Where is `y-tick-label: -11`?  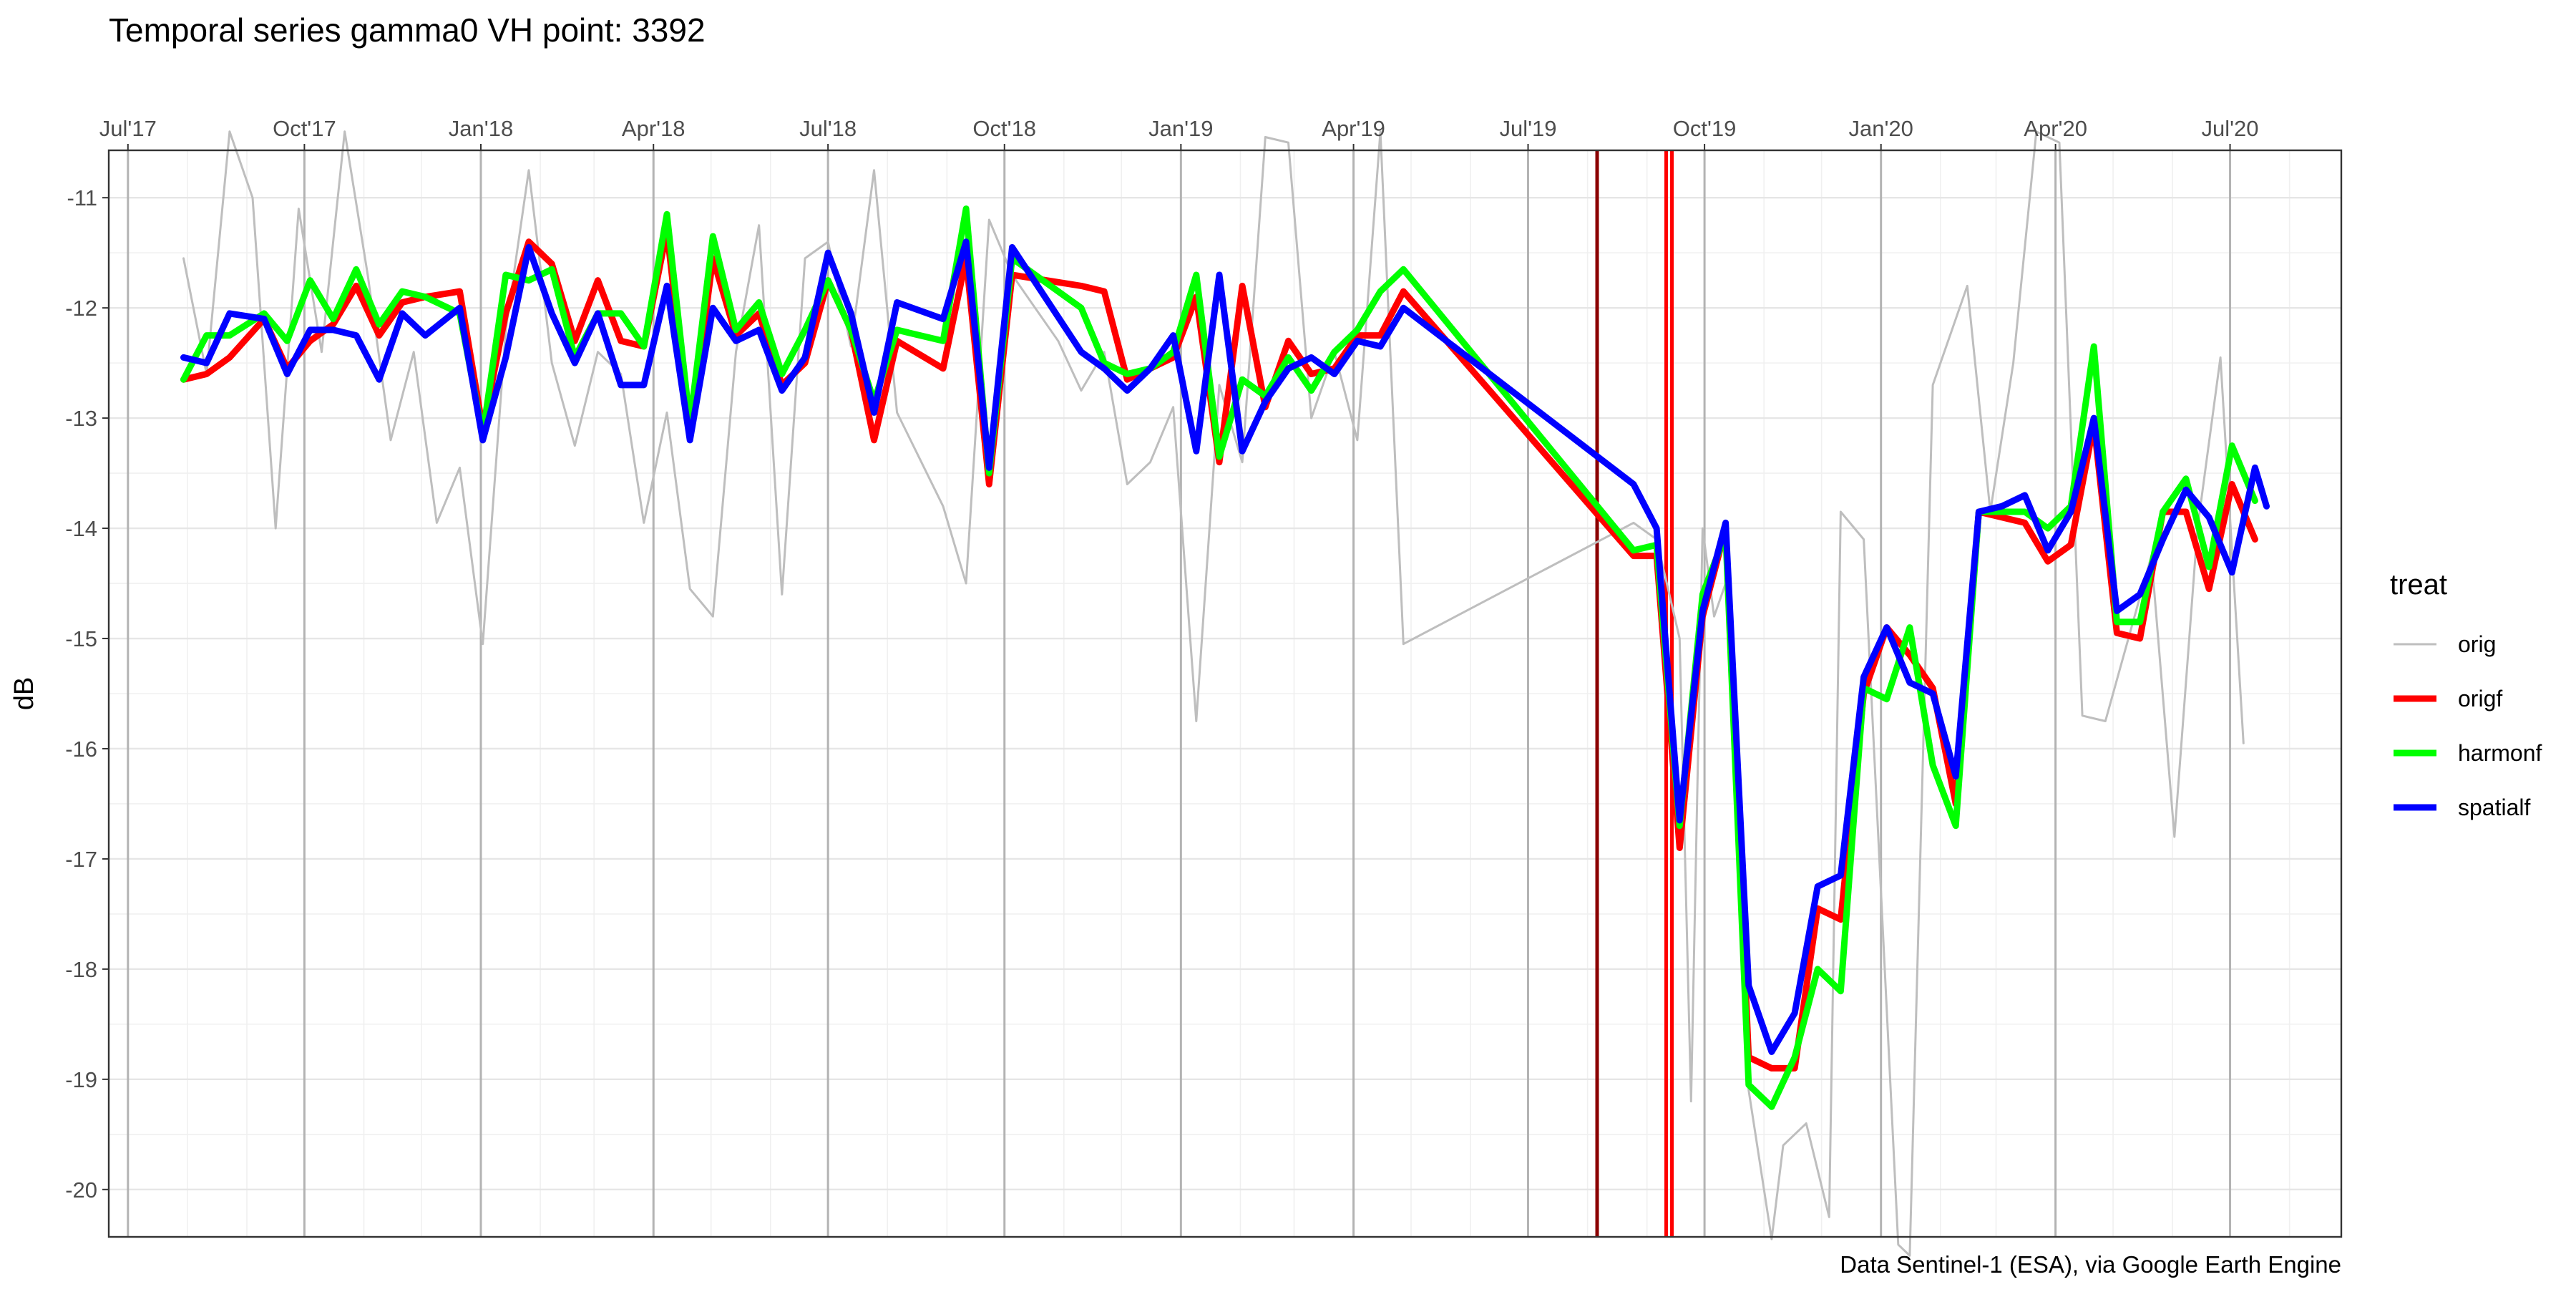 y-tick-label: -11 is located at coordinates (82, 197).